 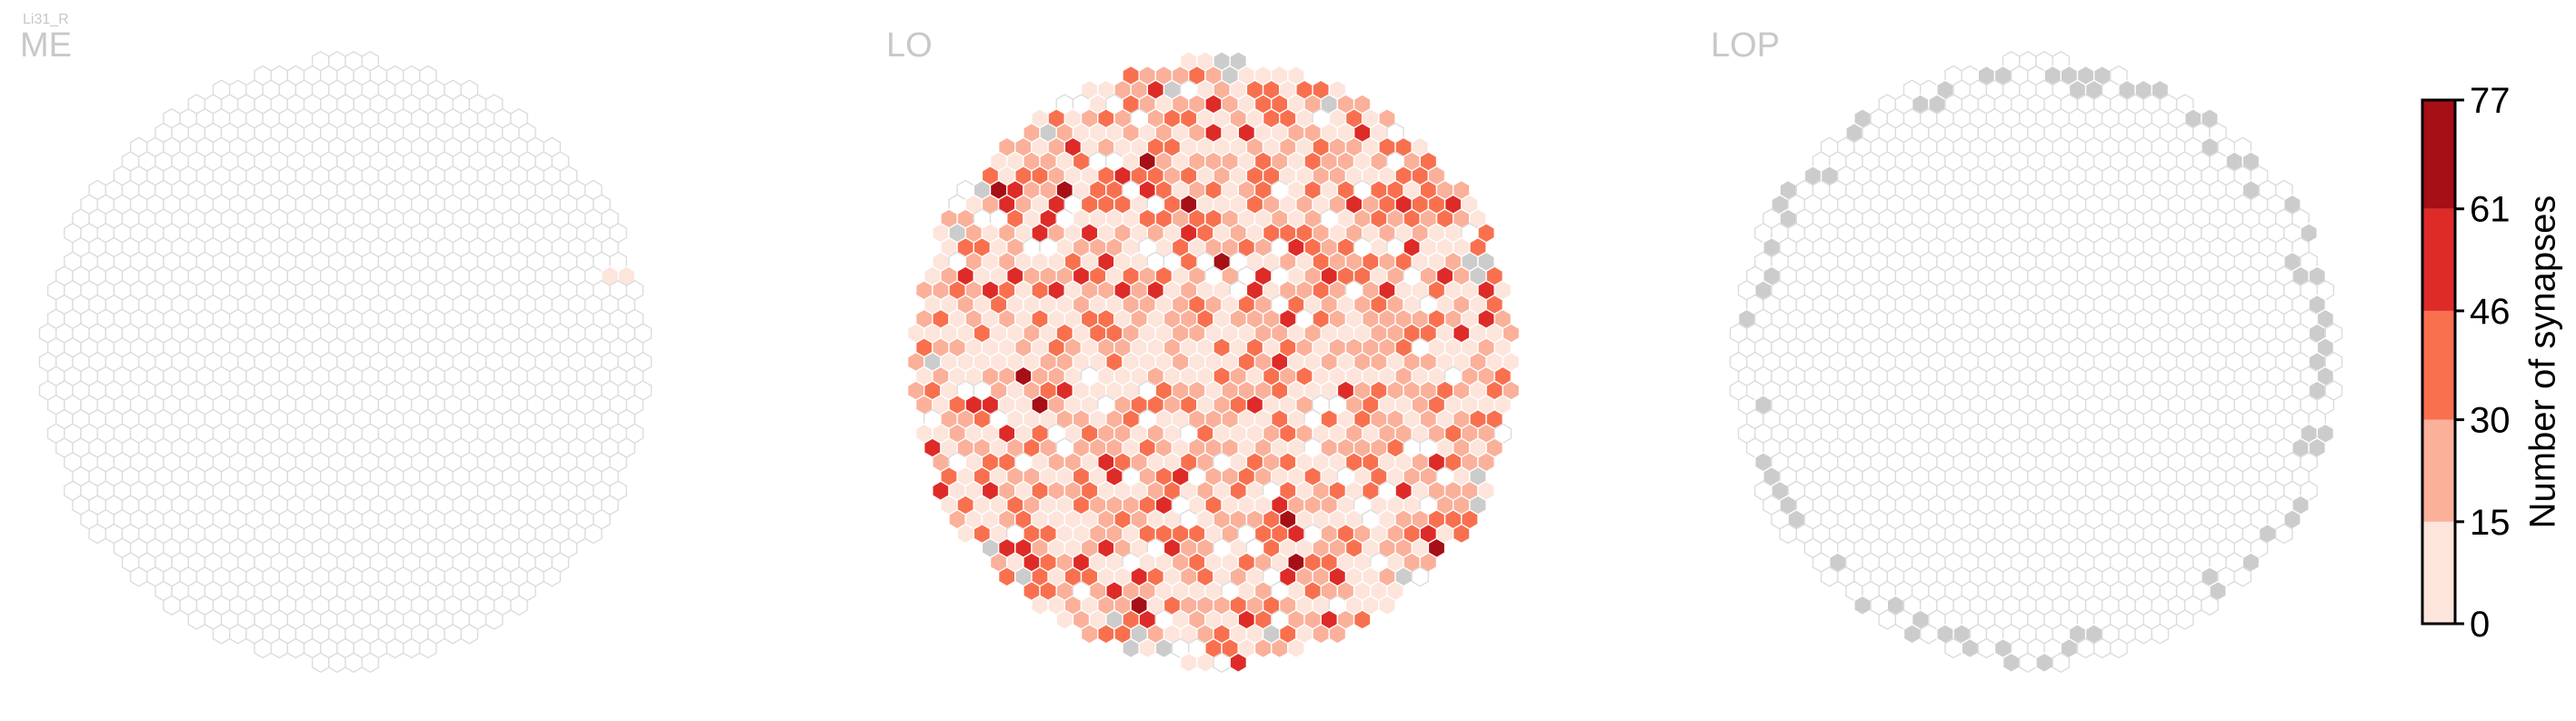 I want to click on colorbar-tick-label: 30, so click(x=2490, y=421).